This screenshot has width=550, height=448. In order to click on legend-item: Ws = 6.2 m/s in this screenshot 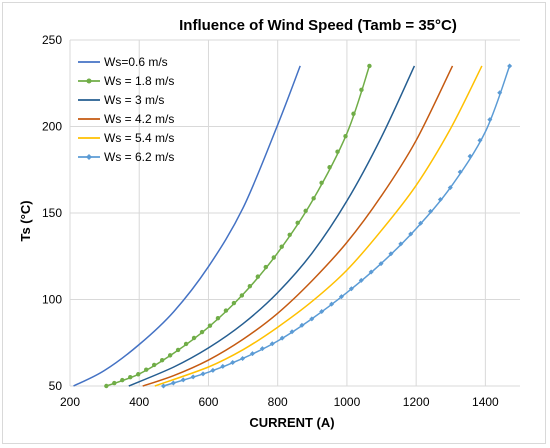, I will do `click(126, 157)`.